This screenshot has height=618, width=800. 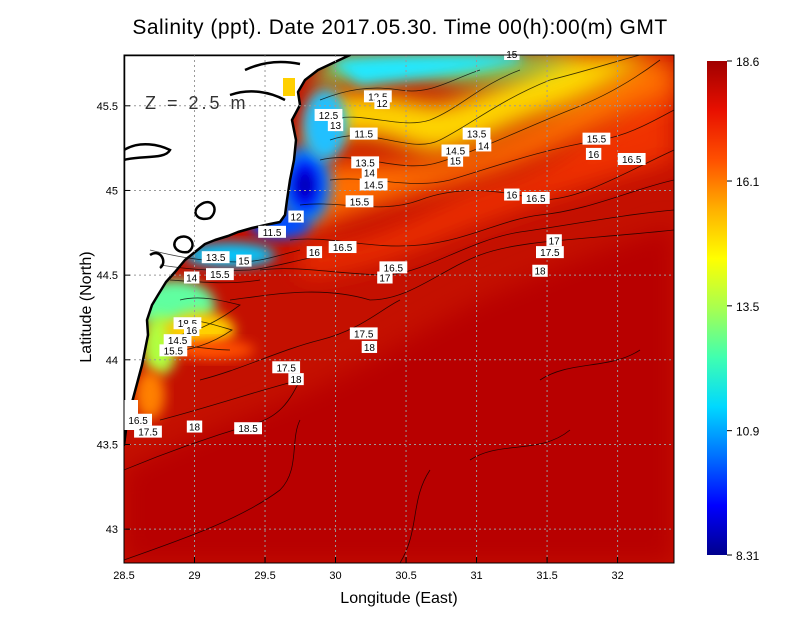 I want to click on depth-label: Z = 2.5 m, so click(x=197, y=103).